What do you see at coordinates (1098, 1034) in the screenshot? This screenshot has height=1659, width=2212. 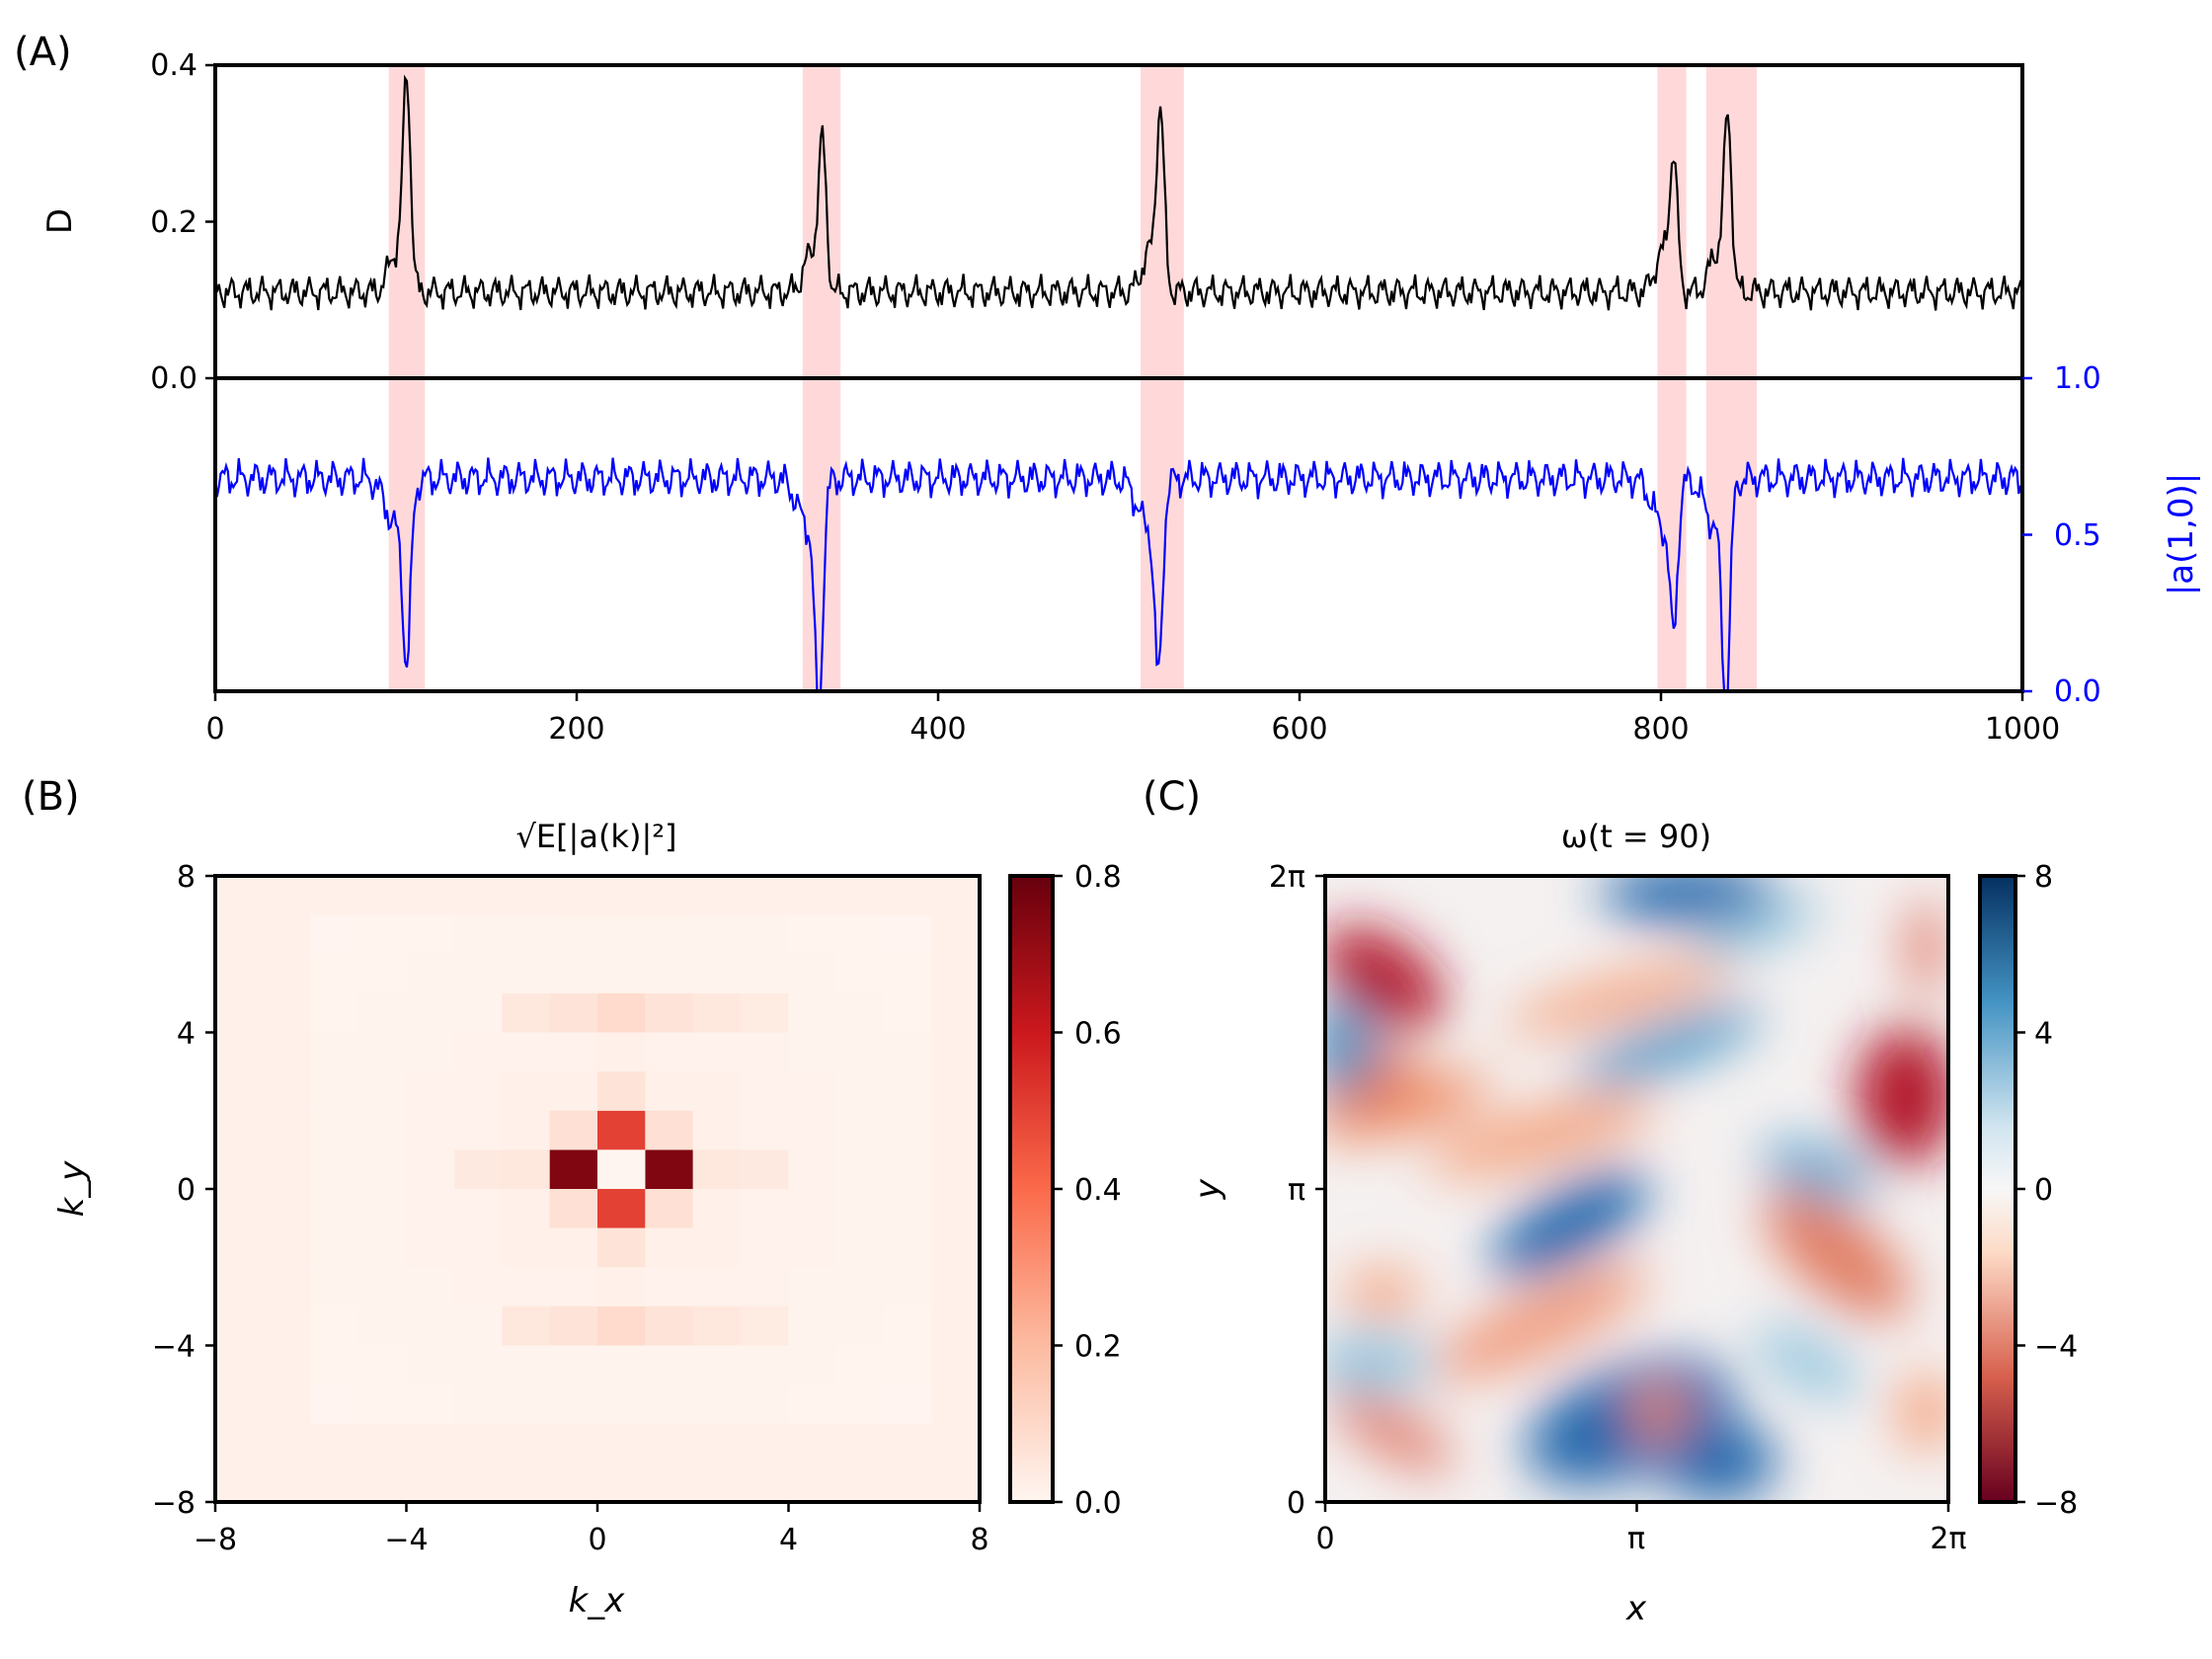 I see `b-colorbar-tick-label: 0.6` at bounding box center [1098, 1034].